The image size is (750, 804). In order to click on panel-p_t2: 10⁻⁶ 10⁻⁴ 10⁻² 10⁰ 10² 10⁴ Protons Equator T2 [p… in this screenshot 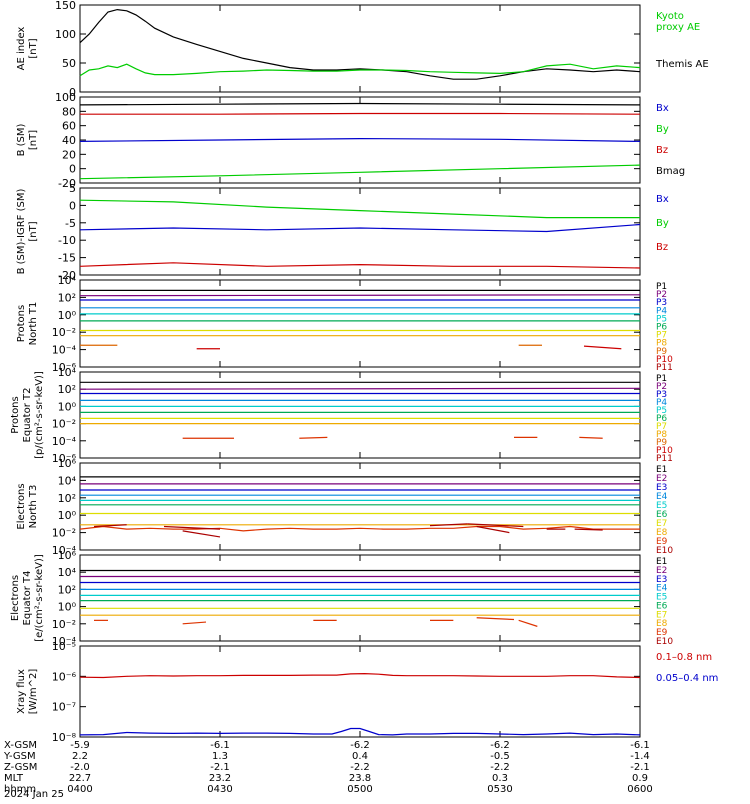, I will do `click(341, 415)`.